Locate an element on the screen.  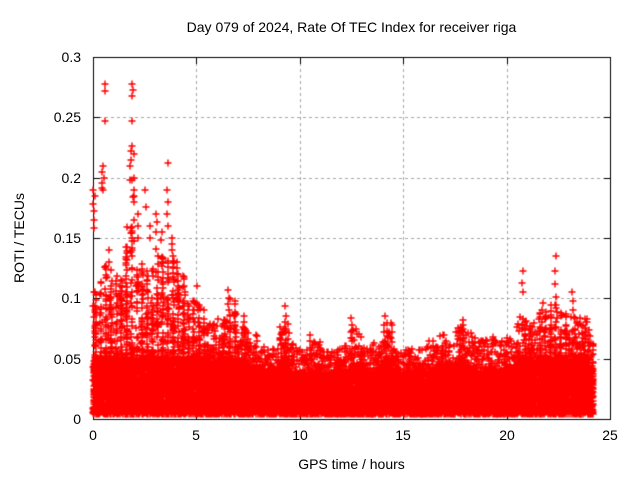
x-tick-label: 0 is located at coordinates (93, 435).